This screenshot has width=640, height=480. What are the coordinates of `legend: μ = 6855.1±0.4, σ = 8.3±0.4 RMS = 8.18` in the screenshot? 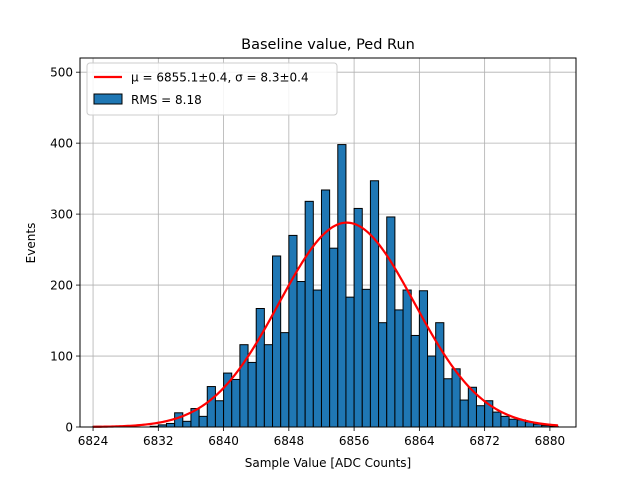 It's located at (212, 89).